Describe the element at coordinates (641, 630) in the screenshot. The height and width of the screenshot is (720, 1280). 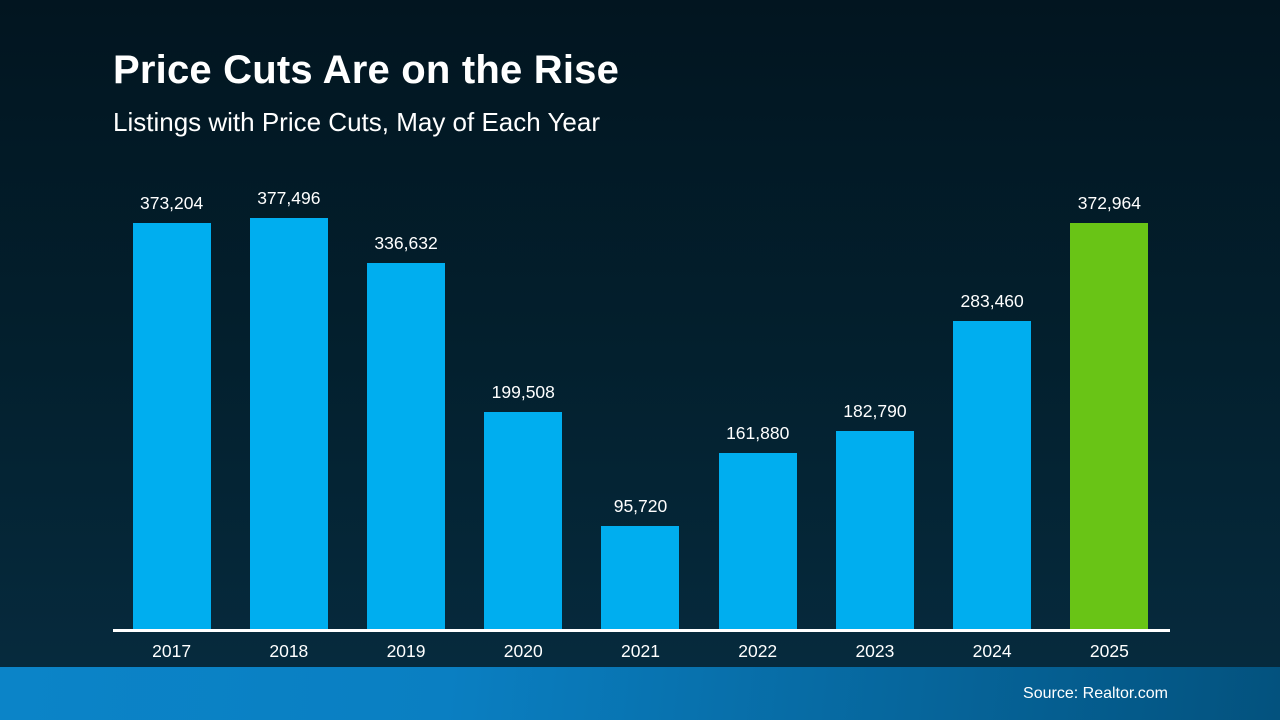
I see `x-axis-line` at that location.